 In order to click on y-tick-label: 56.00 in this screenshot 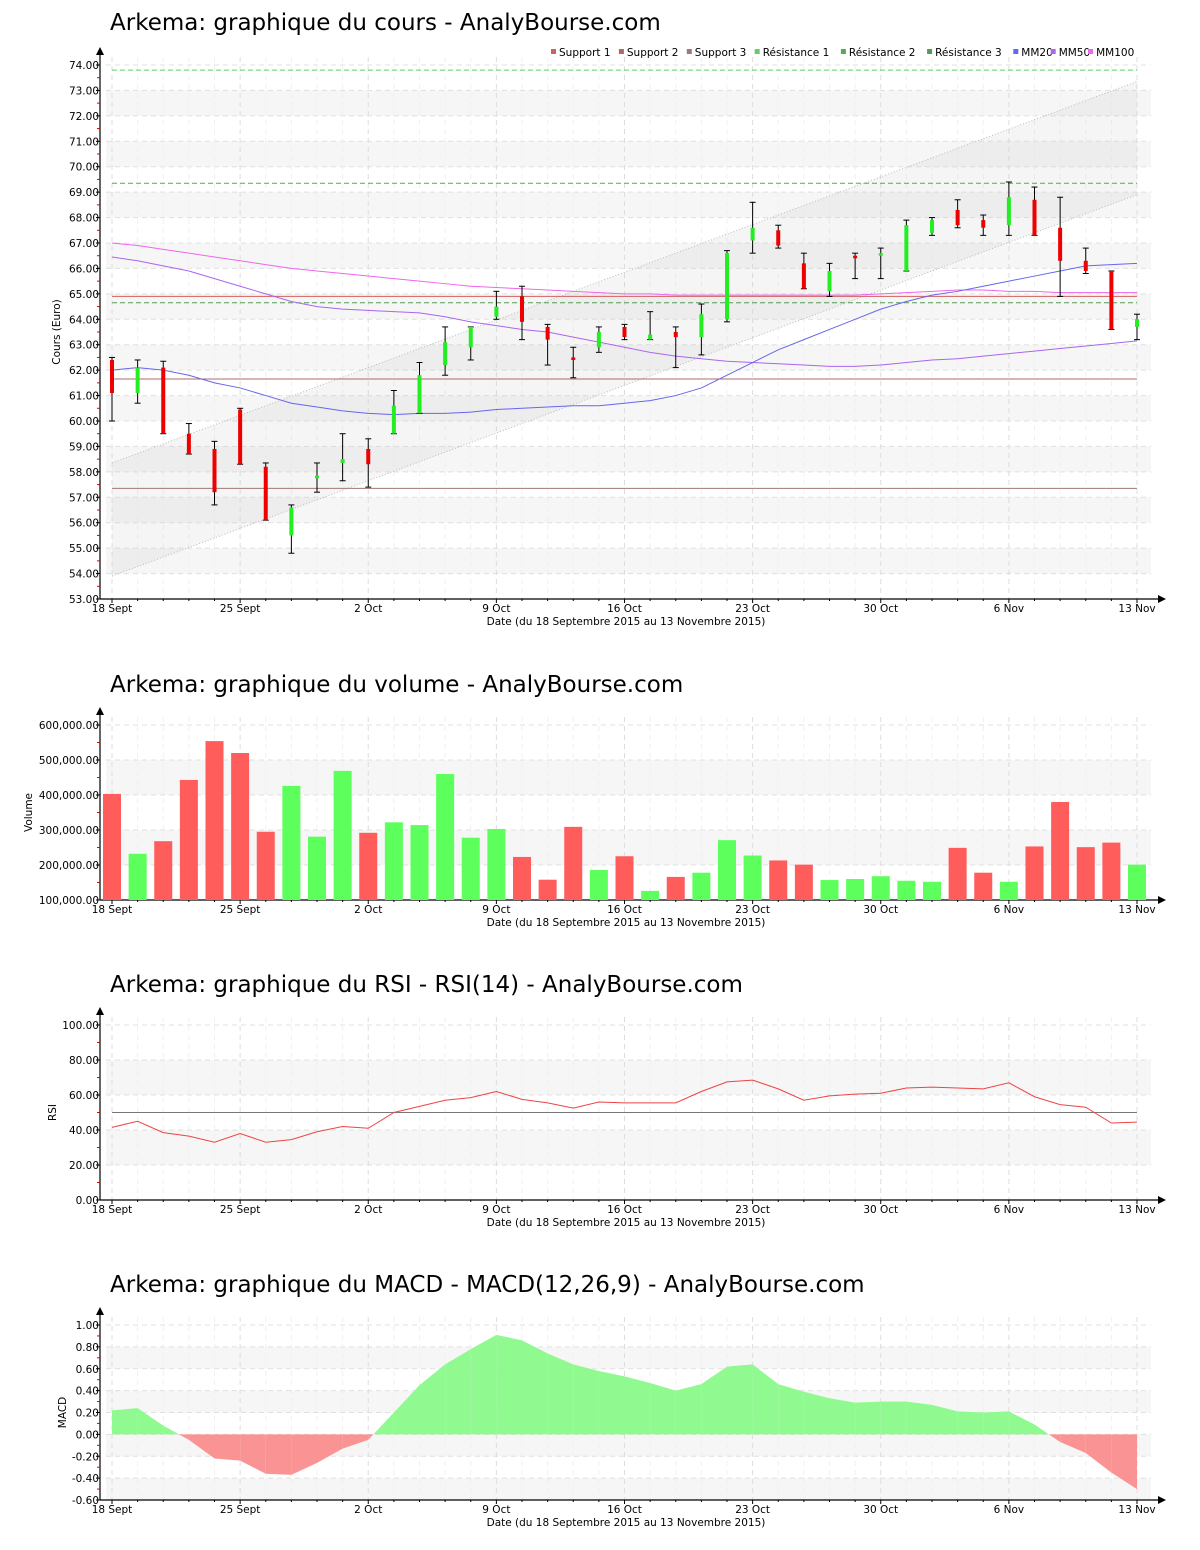, I will do `click(84, 524)`.